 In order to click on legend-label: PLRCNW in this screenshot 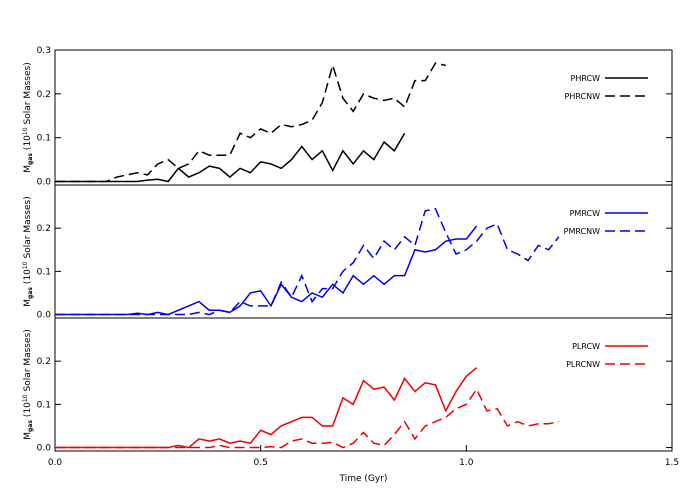, I will do `click(583, 364)`.